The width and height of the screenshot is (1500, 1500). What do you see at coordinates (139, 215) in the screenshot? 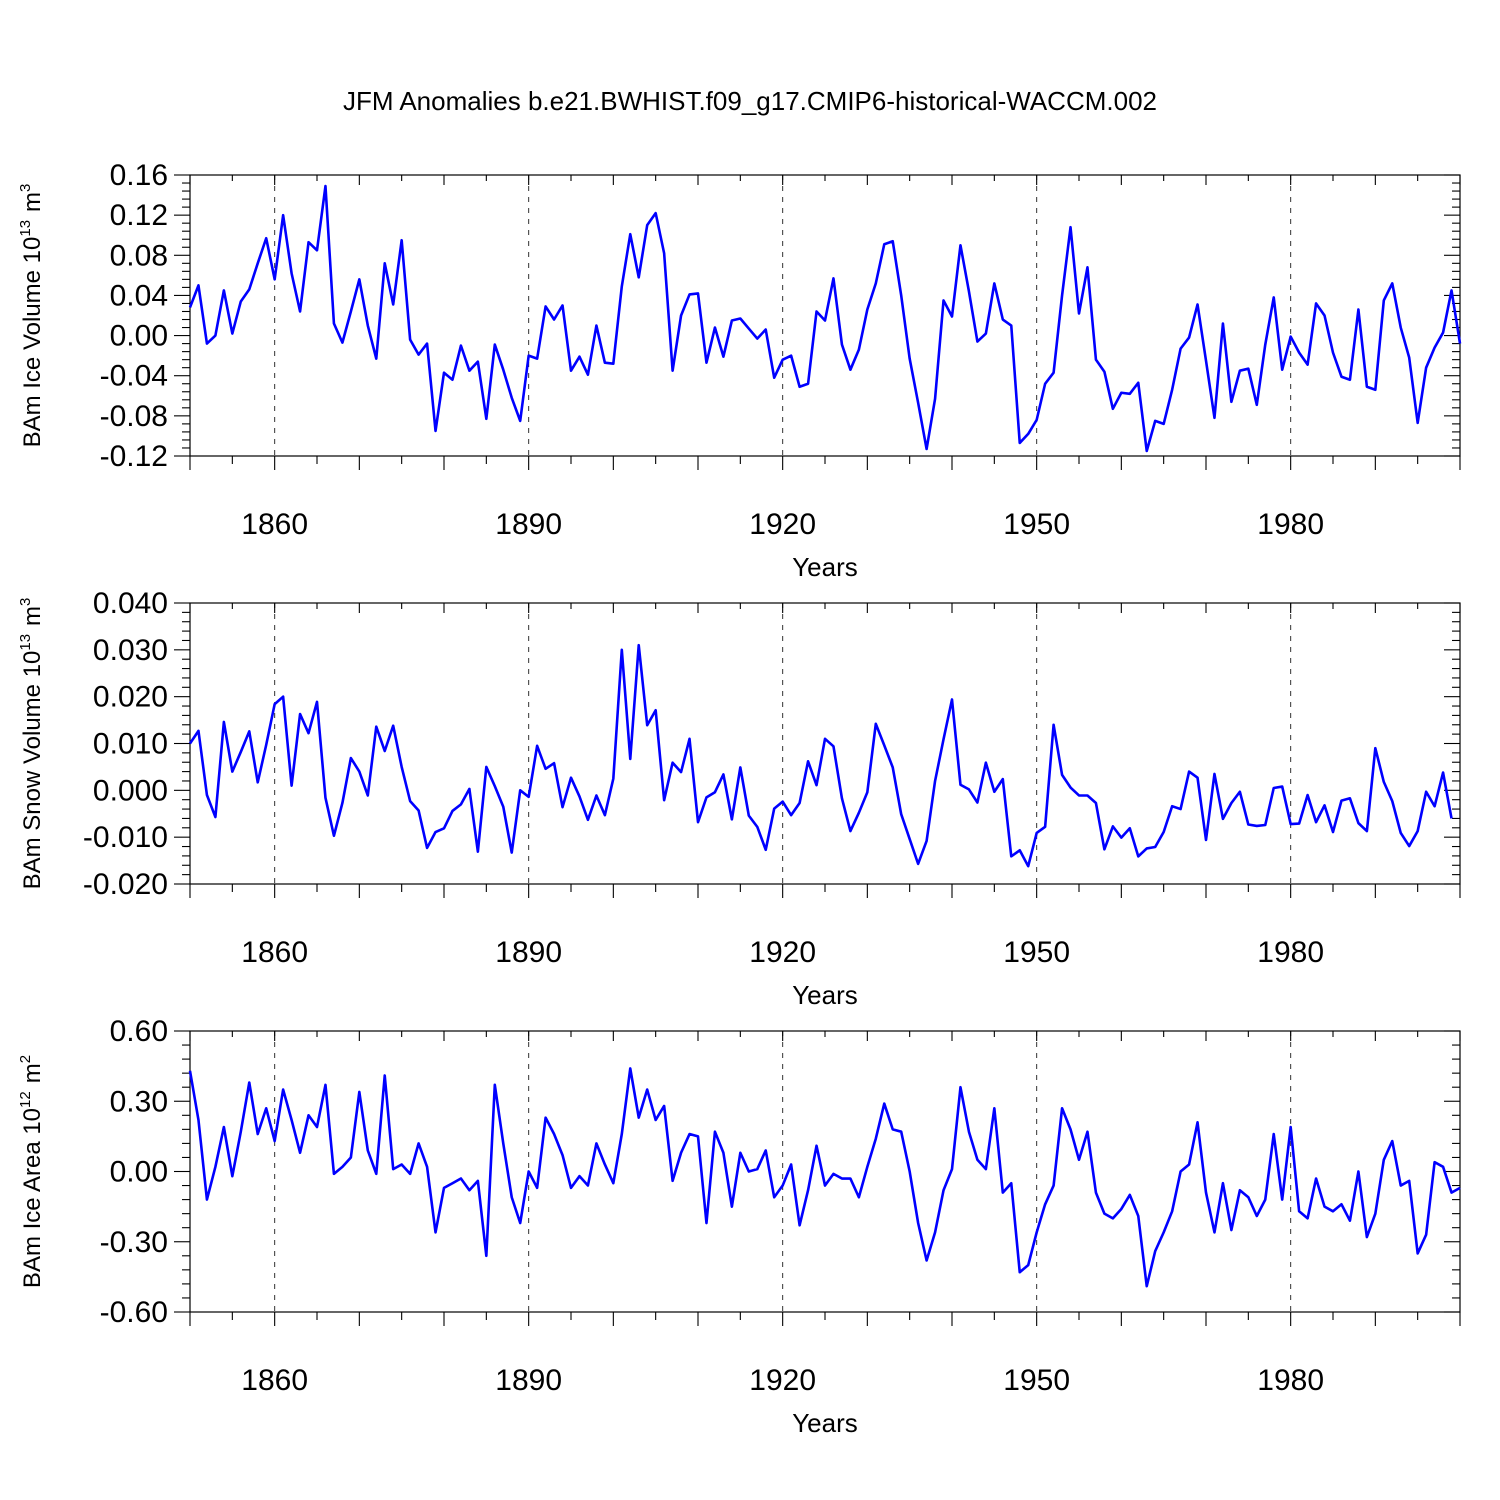
I see `y-tick-label: 0.12` at bounding box center [139, 215].